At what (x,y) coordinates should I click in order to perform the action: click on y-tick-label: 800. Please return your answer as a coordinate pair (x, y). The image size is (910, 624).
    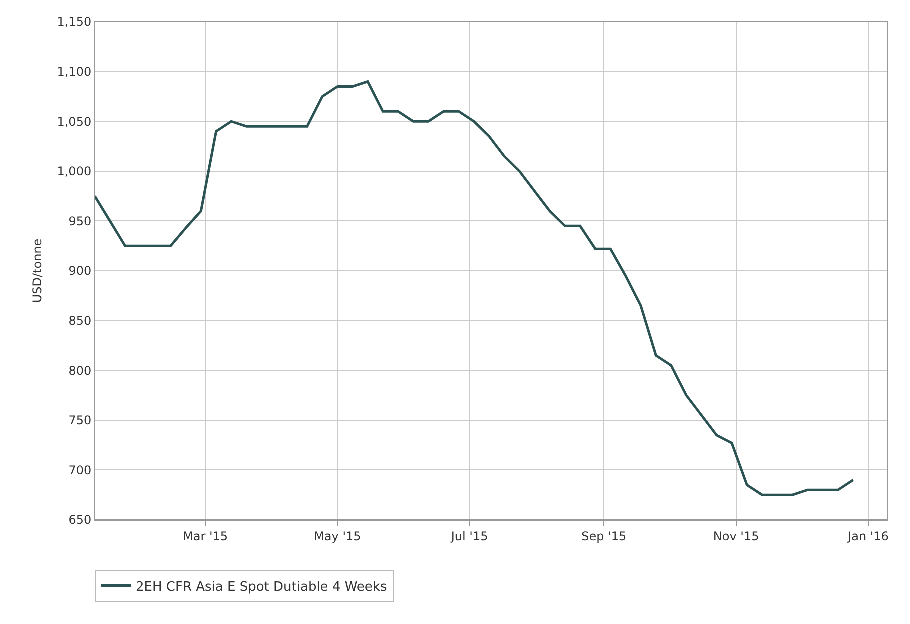
    Looking at the image, I should click on (80, 371).